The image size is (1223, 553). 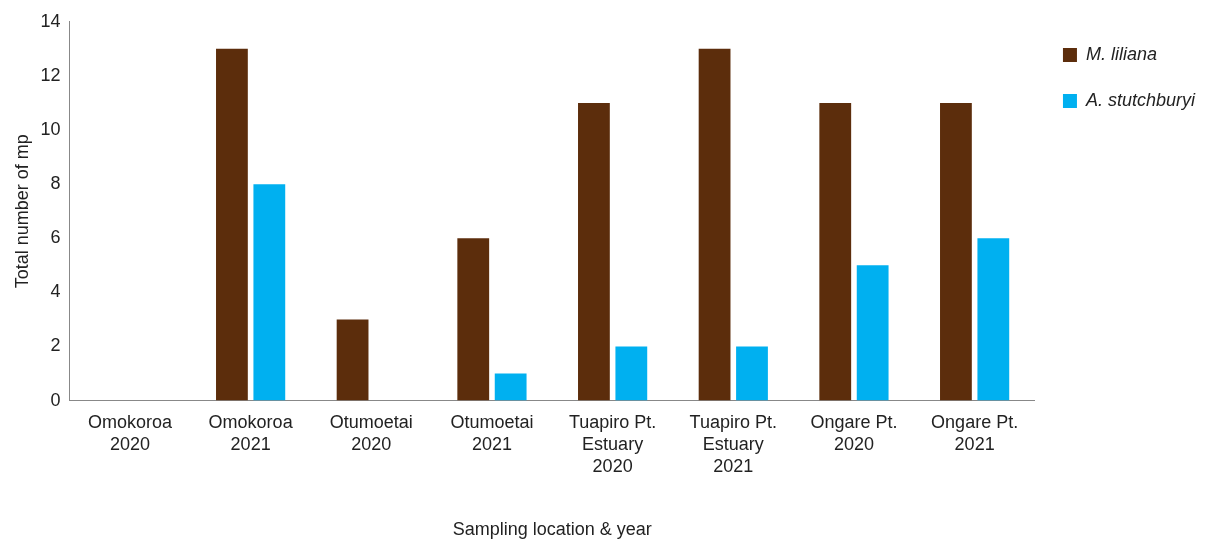 I want to click on legend-label: A. stutchburyi, so click(x=1140, y=100).